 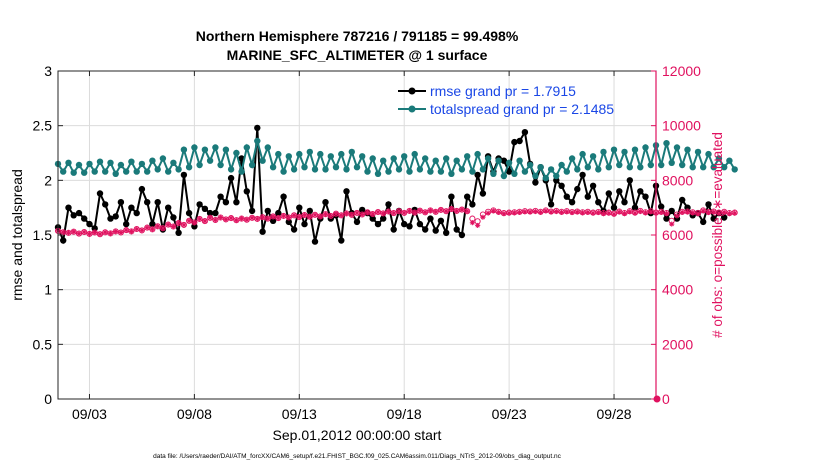 I want to click on y-left-tick-label: 2, so click(x=48, y=180).